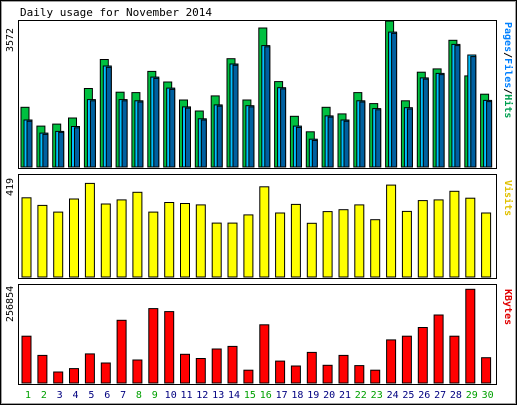 Image resolution: width=517 pixels, height=405 pixels. I want to click on x-tick-label: 22, so click(361, 395).